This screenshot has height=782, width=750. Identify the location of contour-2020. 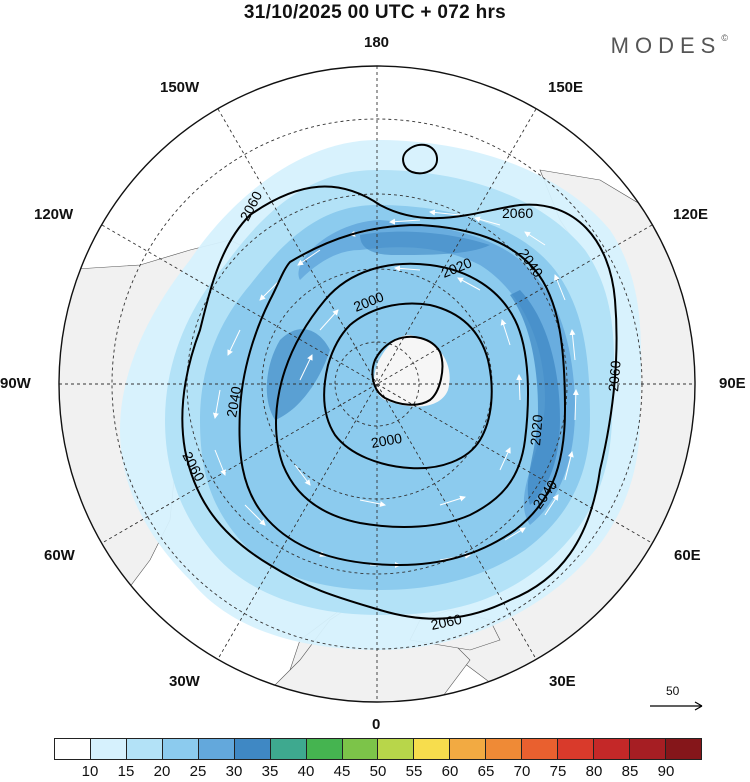
(402, 395).